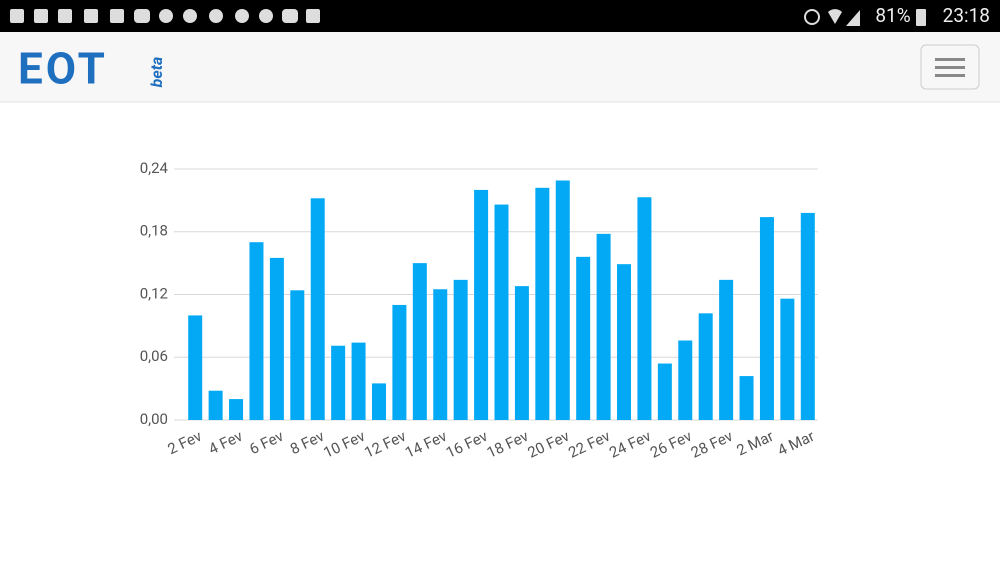 This screenshot has height=567, width=1000. Describe the element at coordinates (154, 293) in the screenshot. I see `y-tick-label: 0,12` at that location.